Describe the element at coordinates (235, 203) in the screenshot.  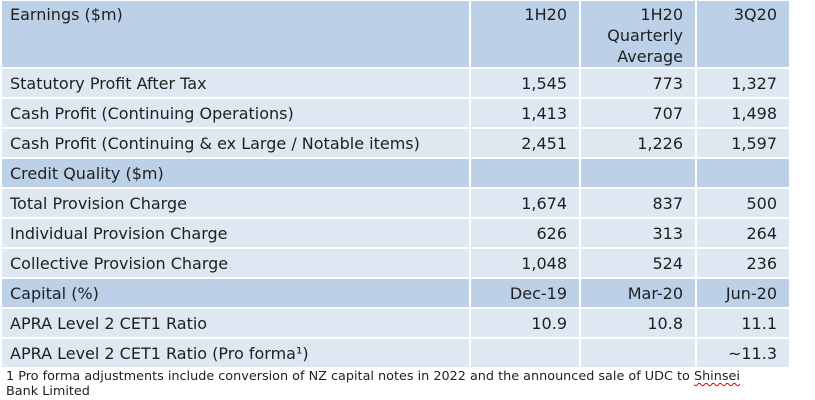
I see `row-label: Total Provision Charge` at that location.